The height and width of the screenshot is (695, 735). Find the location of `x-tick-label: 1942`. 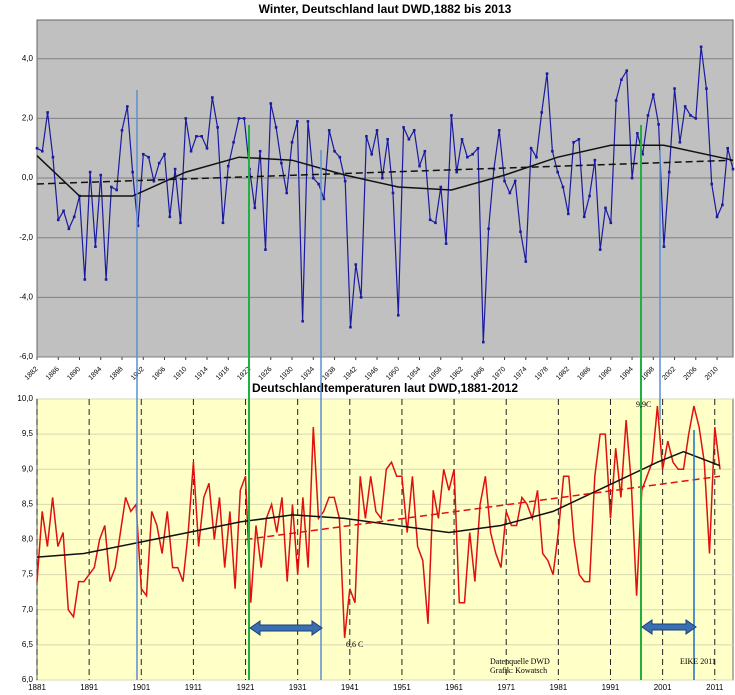

x-tick-label: 1942 is located at coordinates (351, 374).